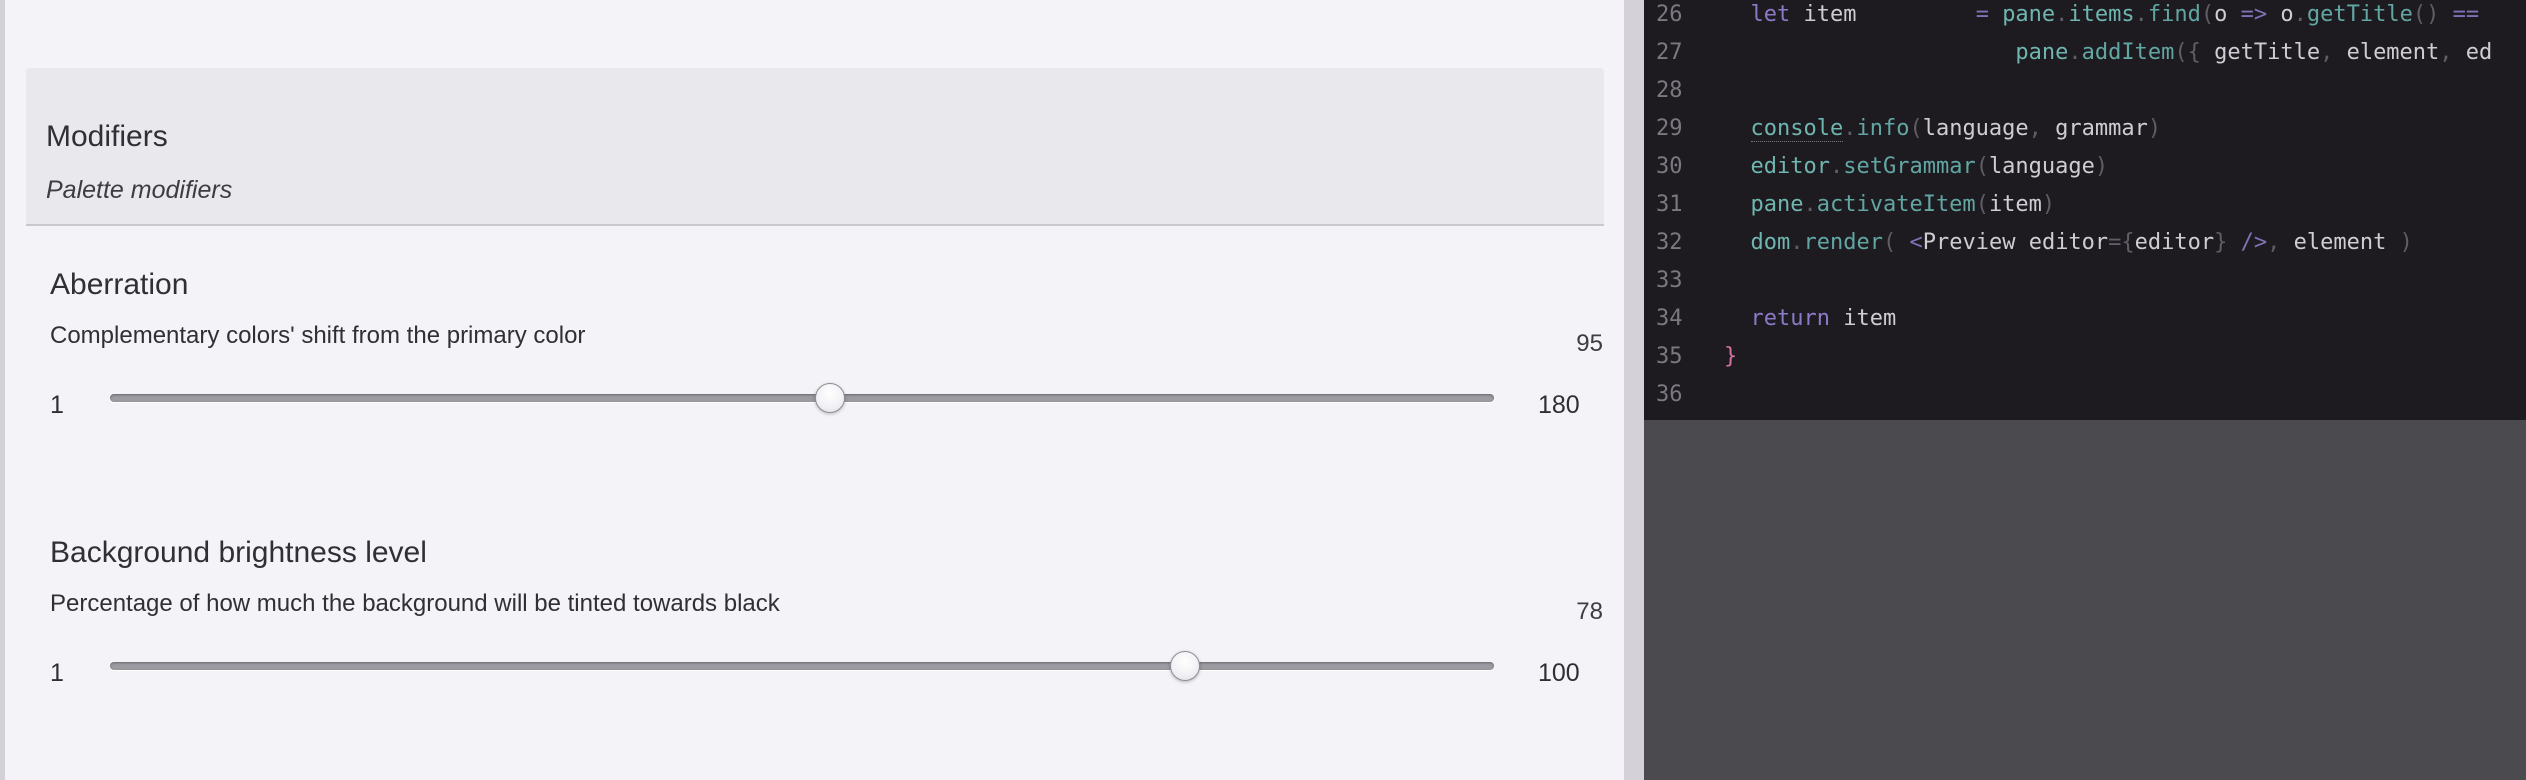  Describe the element at coordinates (1909, 166) in the screenshot. I see `code-token: setGrammar` at that location.